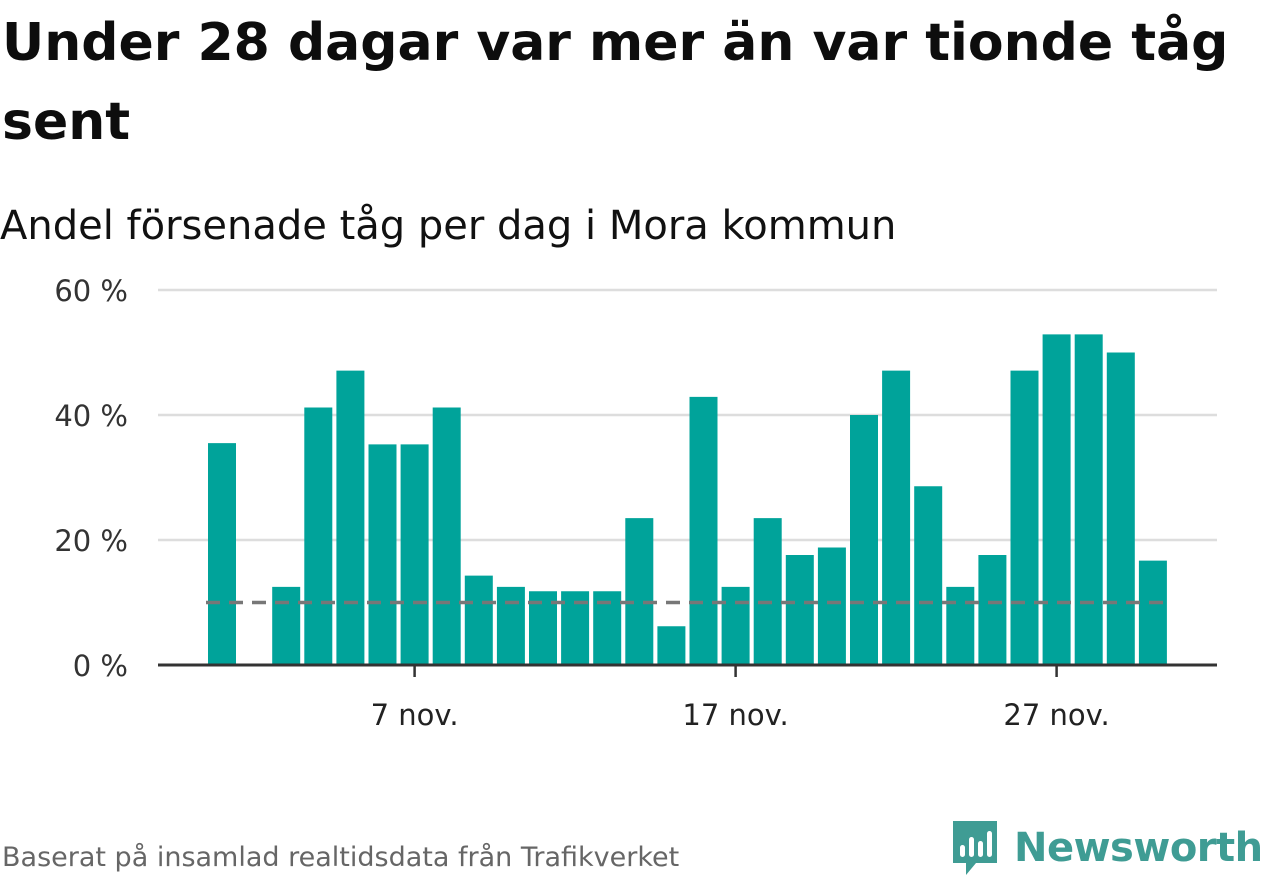  Describe the element at coordinates (91, 541) in the screenshot. I see `y-tick-label: 20 %` at that location.